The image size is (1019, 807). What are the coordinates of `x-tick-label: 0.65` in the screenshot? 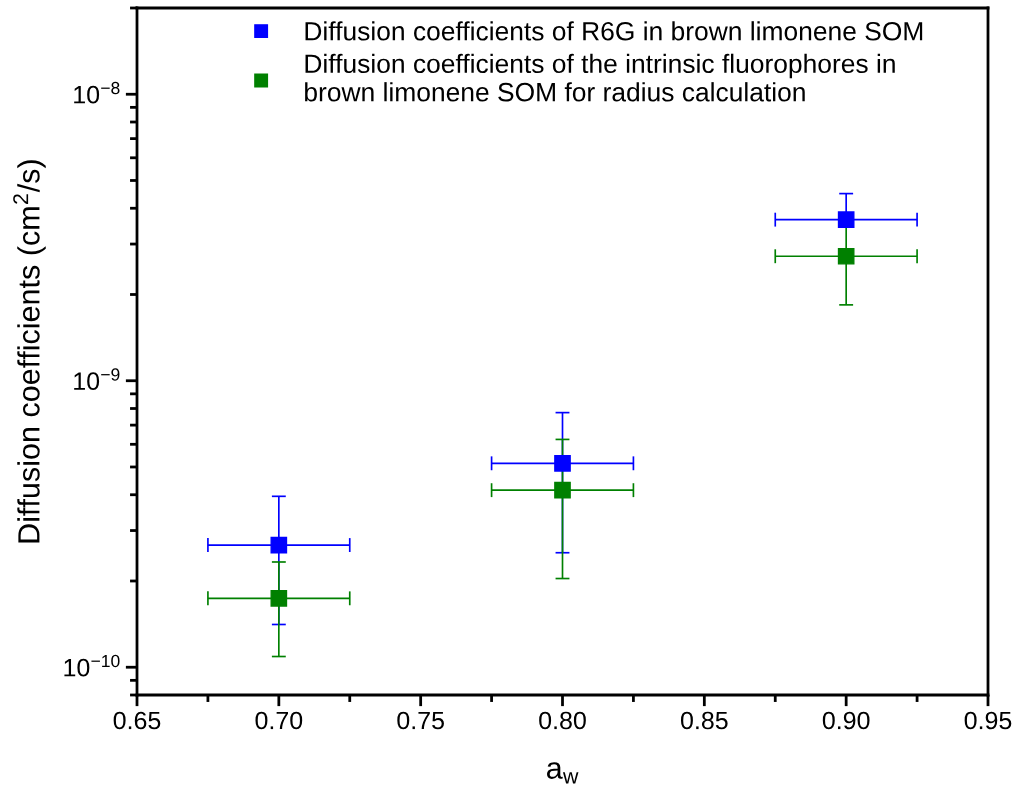 It's located at (137, 720).